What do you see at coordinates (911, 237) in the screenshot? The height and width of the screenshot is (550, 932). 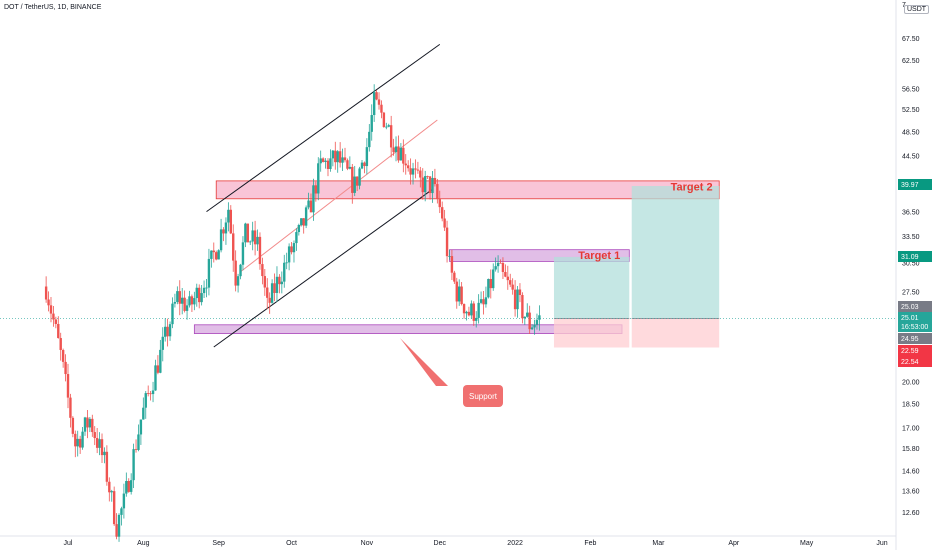 I see `y-tick-label: 33.50` at bounding box center [911, 237].